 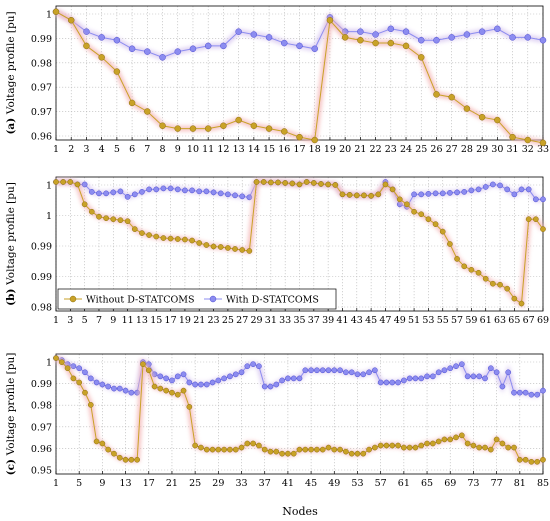 What do you see at coordinates (41, 308) in the screenshot?
I see `y-tick-label: 0.98` at bounding box center [41, 308].